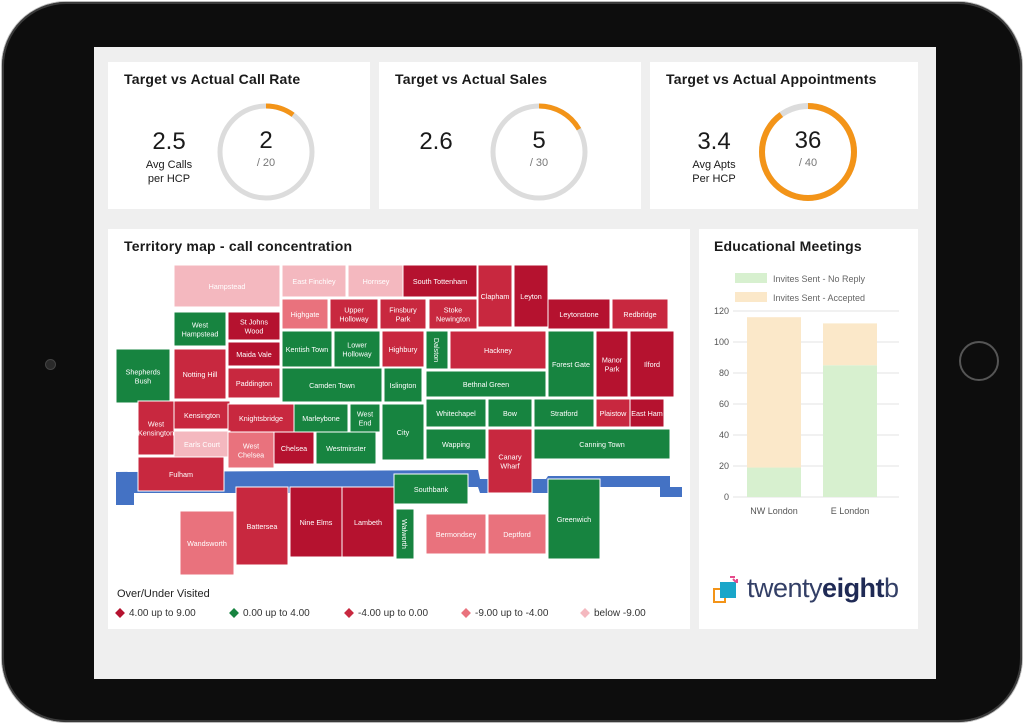 The image size is (1024, 724). I want to click on map-area: Maida Vale, so click(254, 354).